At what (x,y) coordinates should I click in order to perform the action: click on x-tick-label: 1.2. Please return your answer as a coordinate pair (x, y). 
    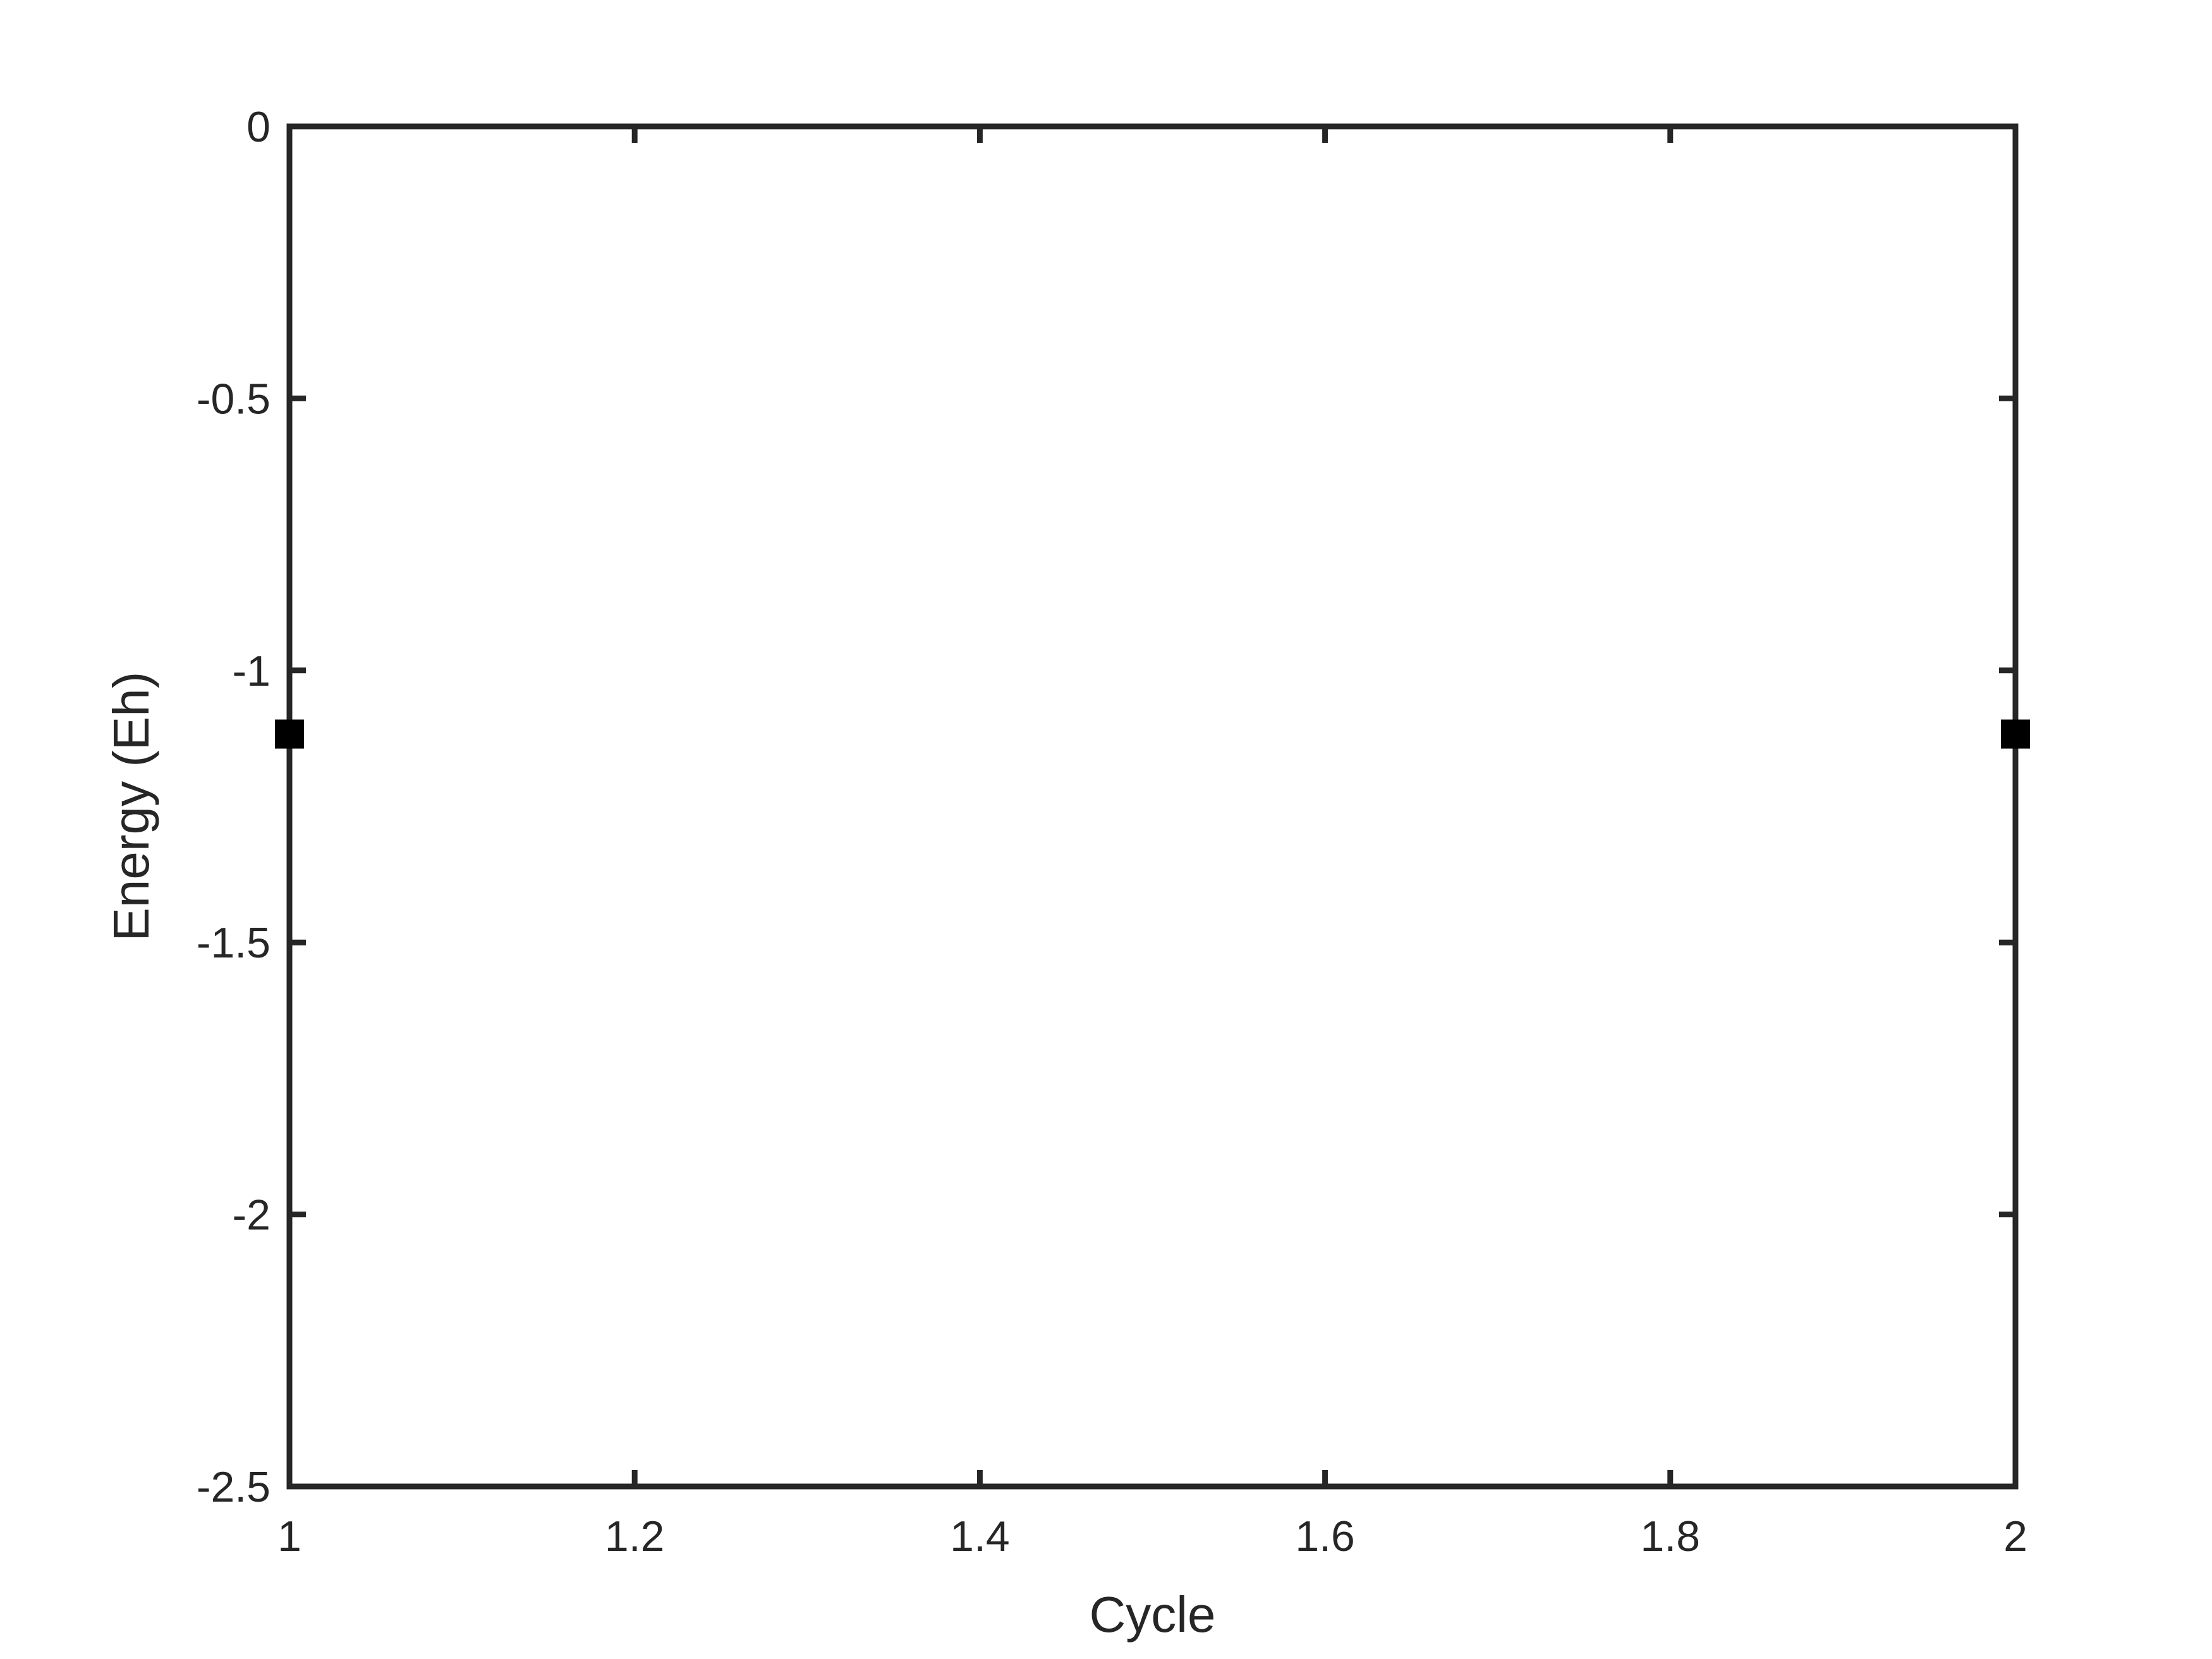
    Looking at the image, I should click on (635, 1536).